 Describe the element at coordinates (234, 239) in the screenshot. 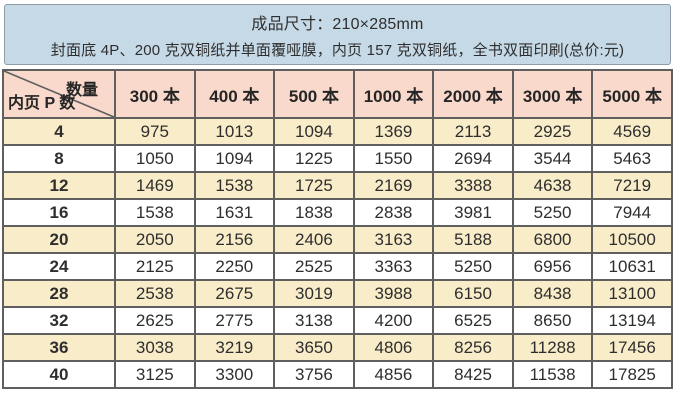

I see `price-cell: 2156` at that location.